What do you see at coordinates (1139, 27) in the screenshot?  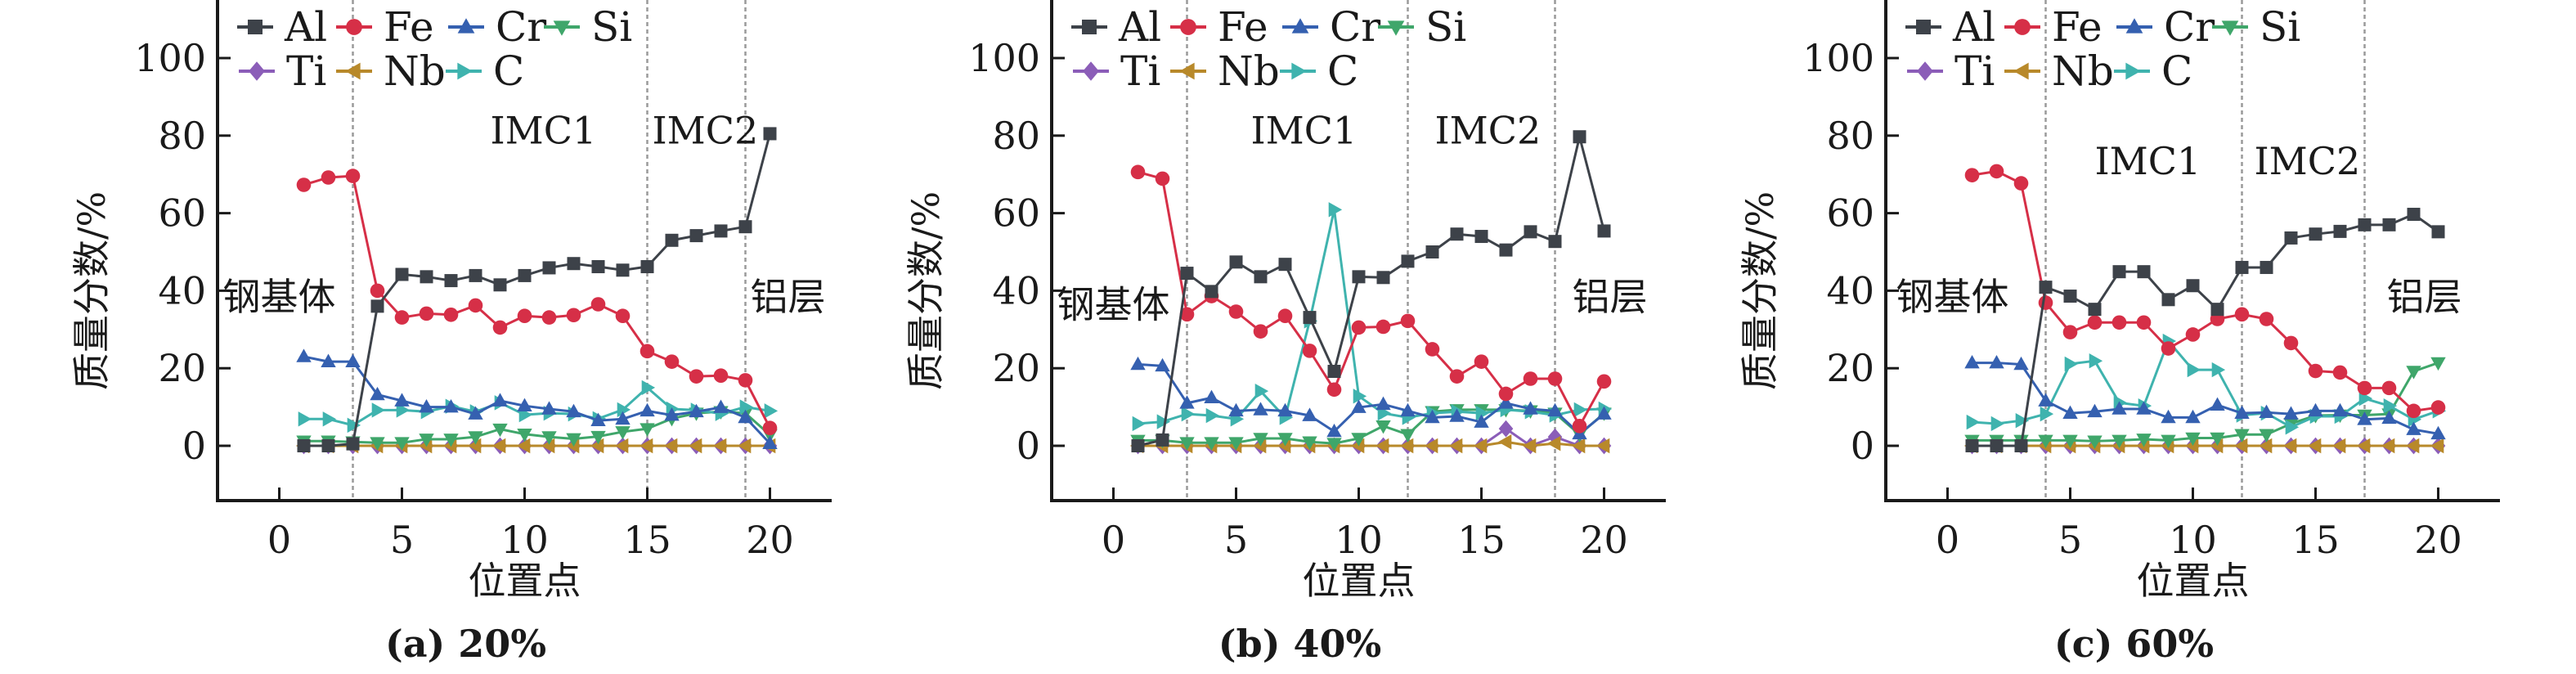 I see `legend-label: Al` at bounding box center [1139, 27].